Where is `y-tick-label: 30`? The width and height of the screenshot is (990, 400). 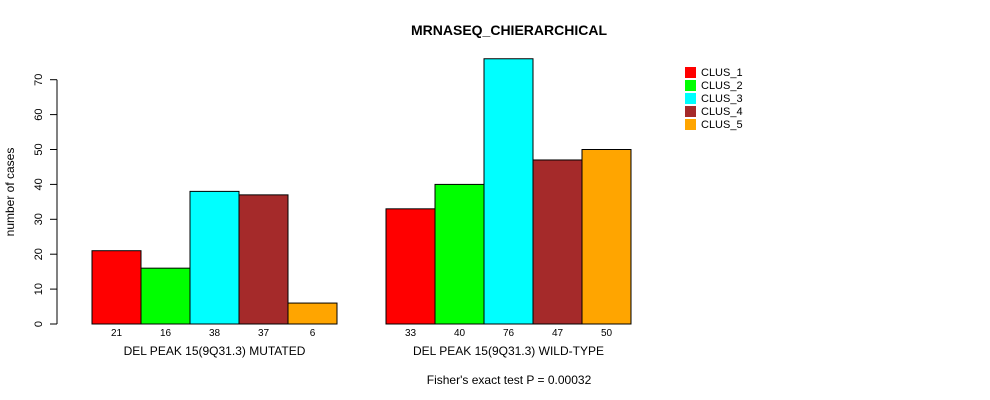 y-tick-label: 30 is located at coordinates (39, 219).